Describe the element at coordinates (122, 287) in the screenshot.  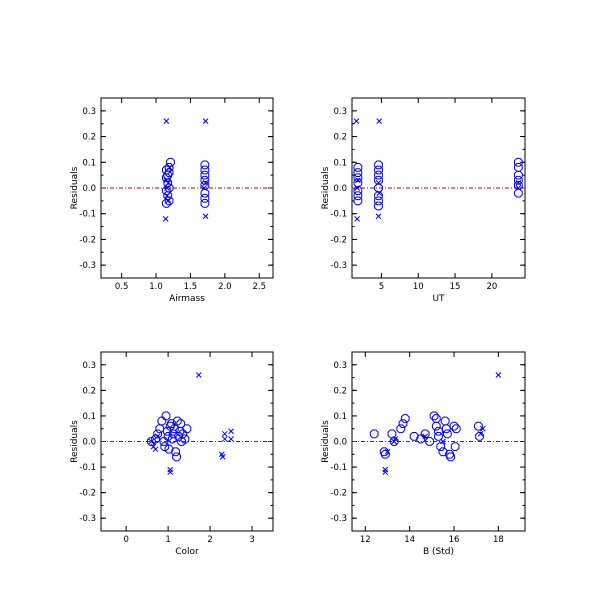
I see `x-tick-label: 0.5` at that location.